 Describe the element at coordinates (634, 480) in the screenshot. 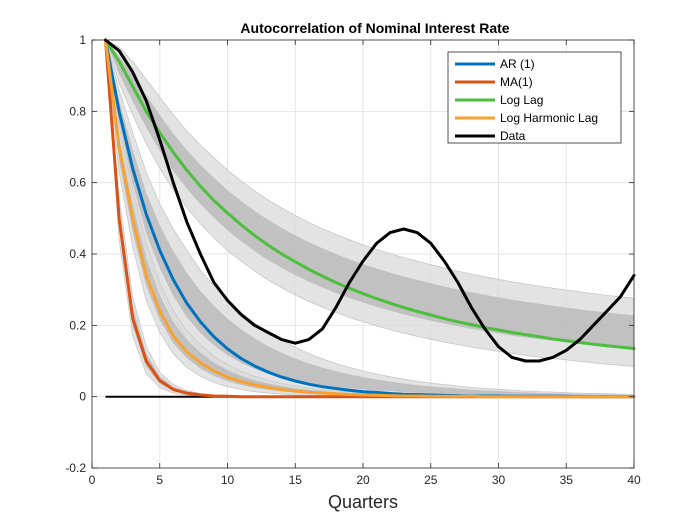

I see `x-tick-label: 40` at that location.